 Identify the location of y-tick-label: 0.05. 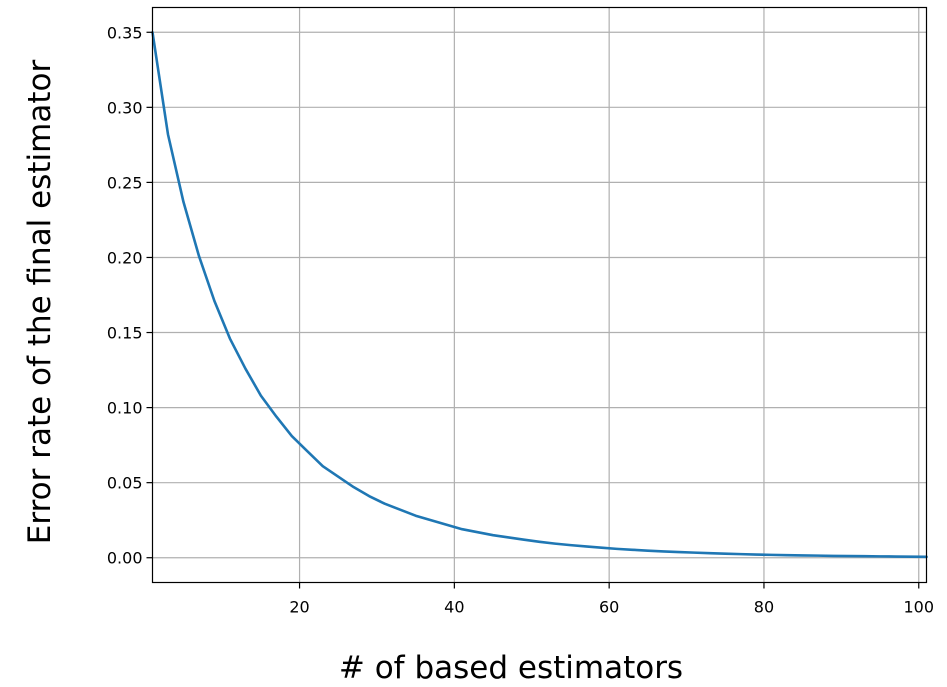
(125, 483).